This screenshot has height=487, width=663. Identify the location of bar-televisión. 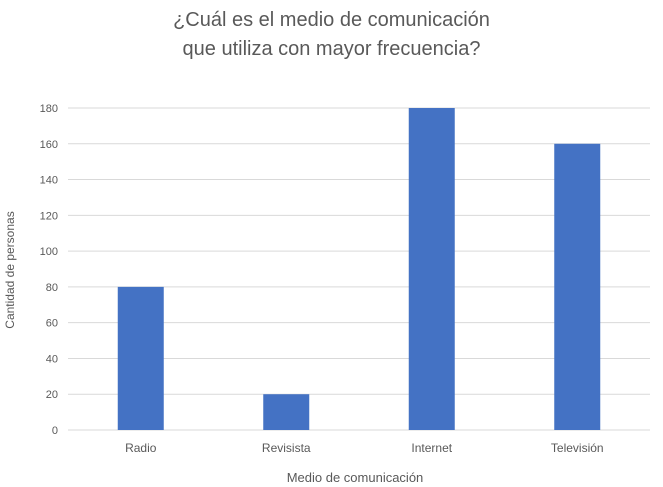
(577, 286).